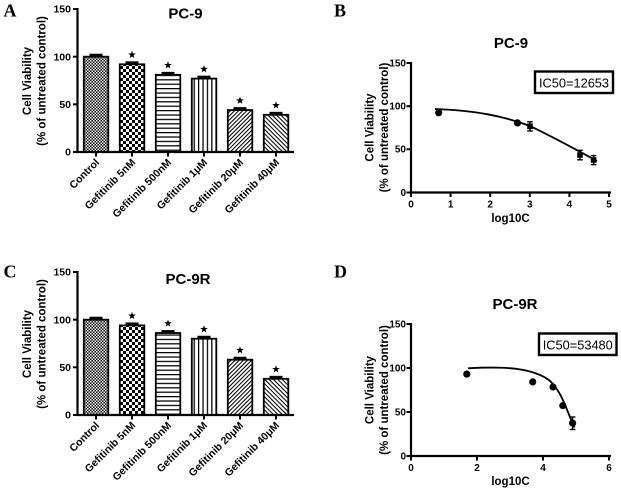 The width and height of the screenshot is (621, 493). I want to click on svg-text: 5, so click(609, 205).